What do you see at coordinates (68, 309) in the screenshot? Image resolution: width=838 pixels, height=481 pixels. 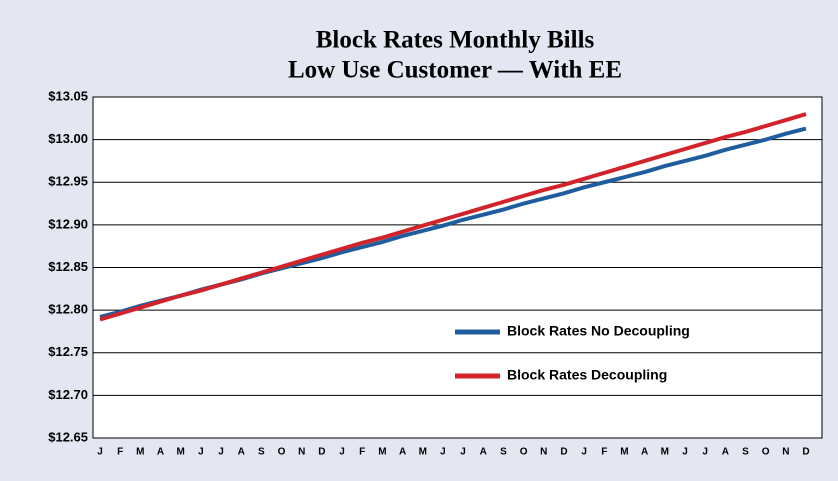 I see `y-tick-label: $12.80` at bounding box center [68, 309].